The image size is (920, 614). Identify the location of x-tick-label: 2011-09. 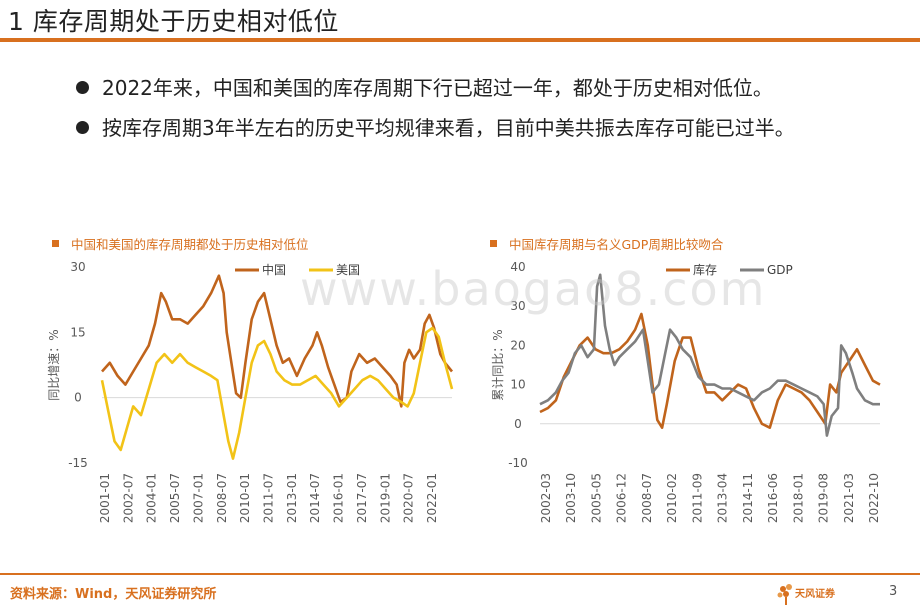
(697, 498).